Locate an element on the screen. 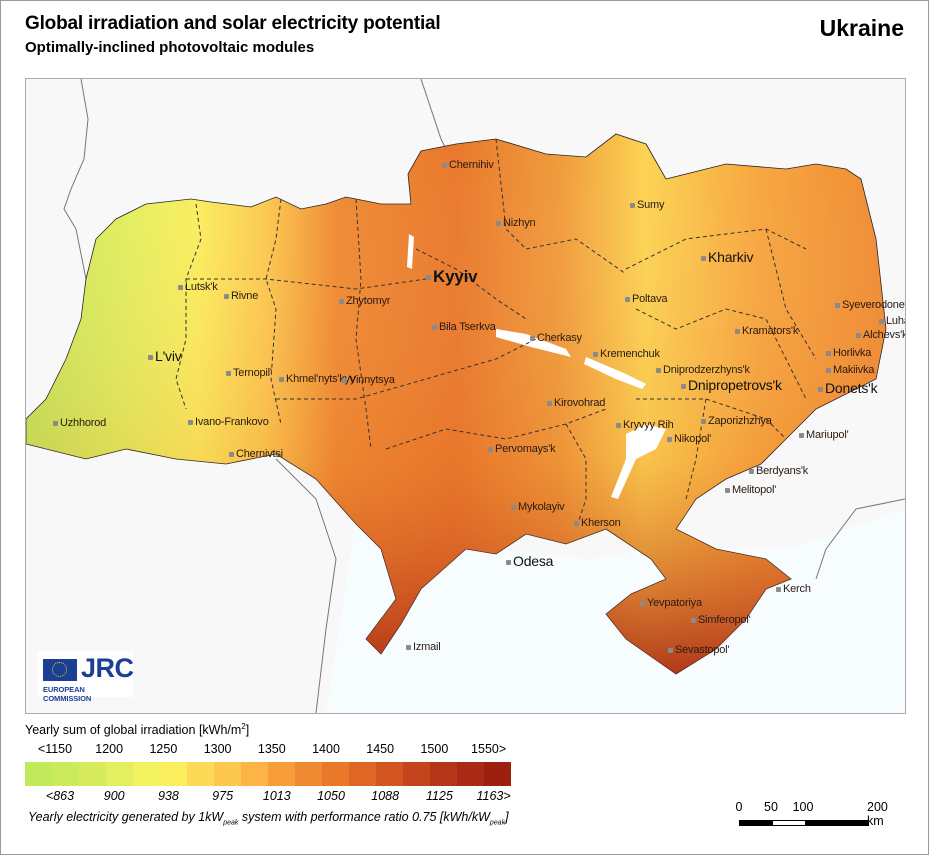 The width and height of the screenshot is (929, 855). legend-tick-label: 1550> is located at coordinates (489, 749).